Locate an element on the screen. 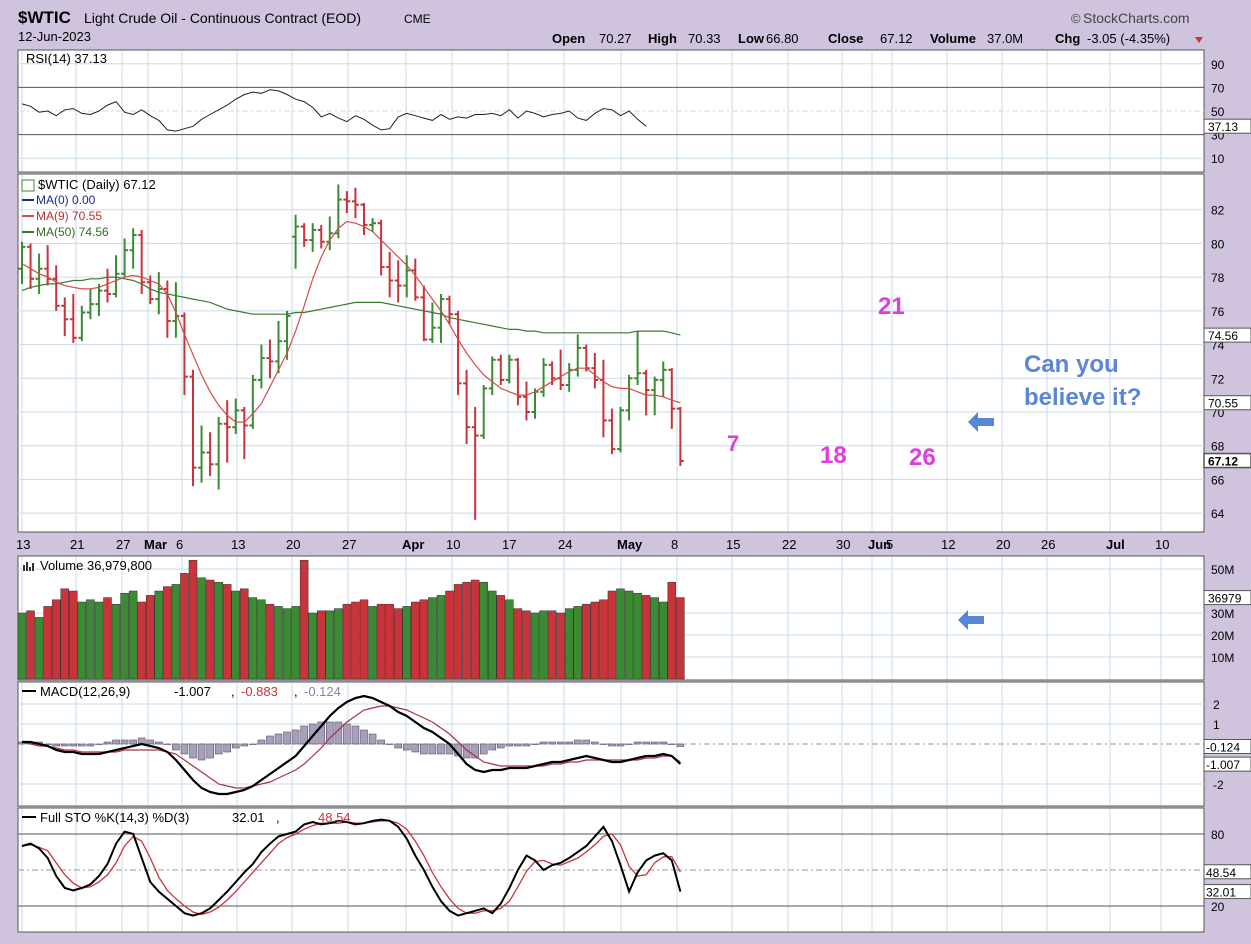 This screenshot has width=1251, height=944. price-axis-label: 68 is located at coordinates (1218, 447).